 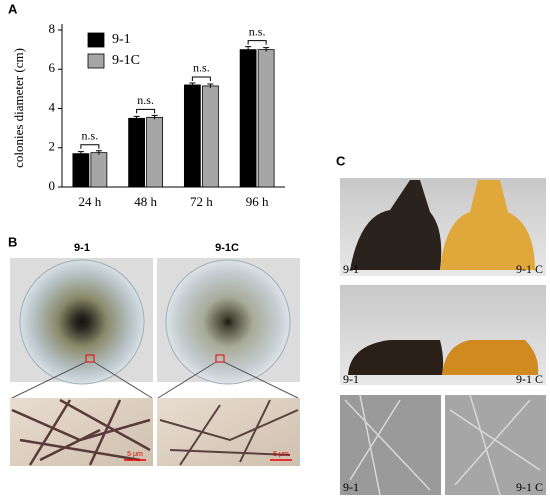 What do you see at coordinates (52, 28) in the screenshot?
I see `y-tick-label: 8` at bounding box center [52, 28].